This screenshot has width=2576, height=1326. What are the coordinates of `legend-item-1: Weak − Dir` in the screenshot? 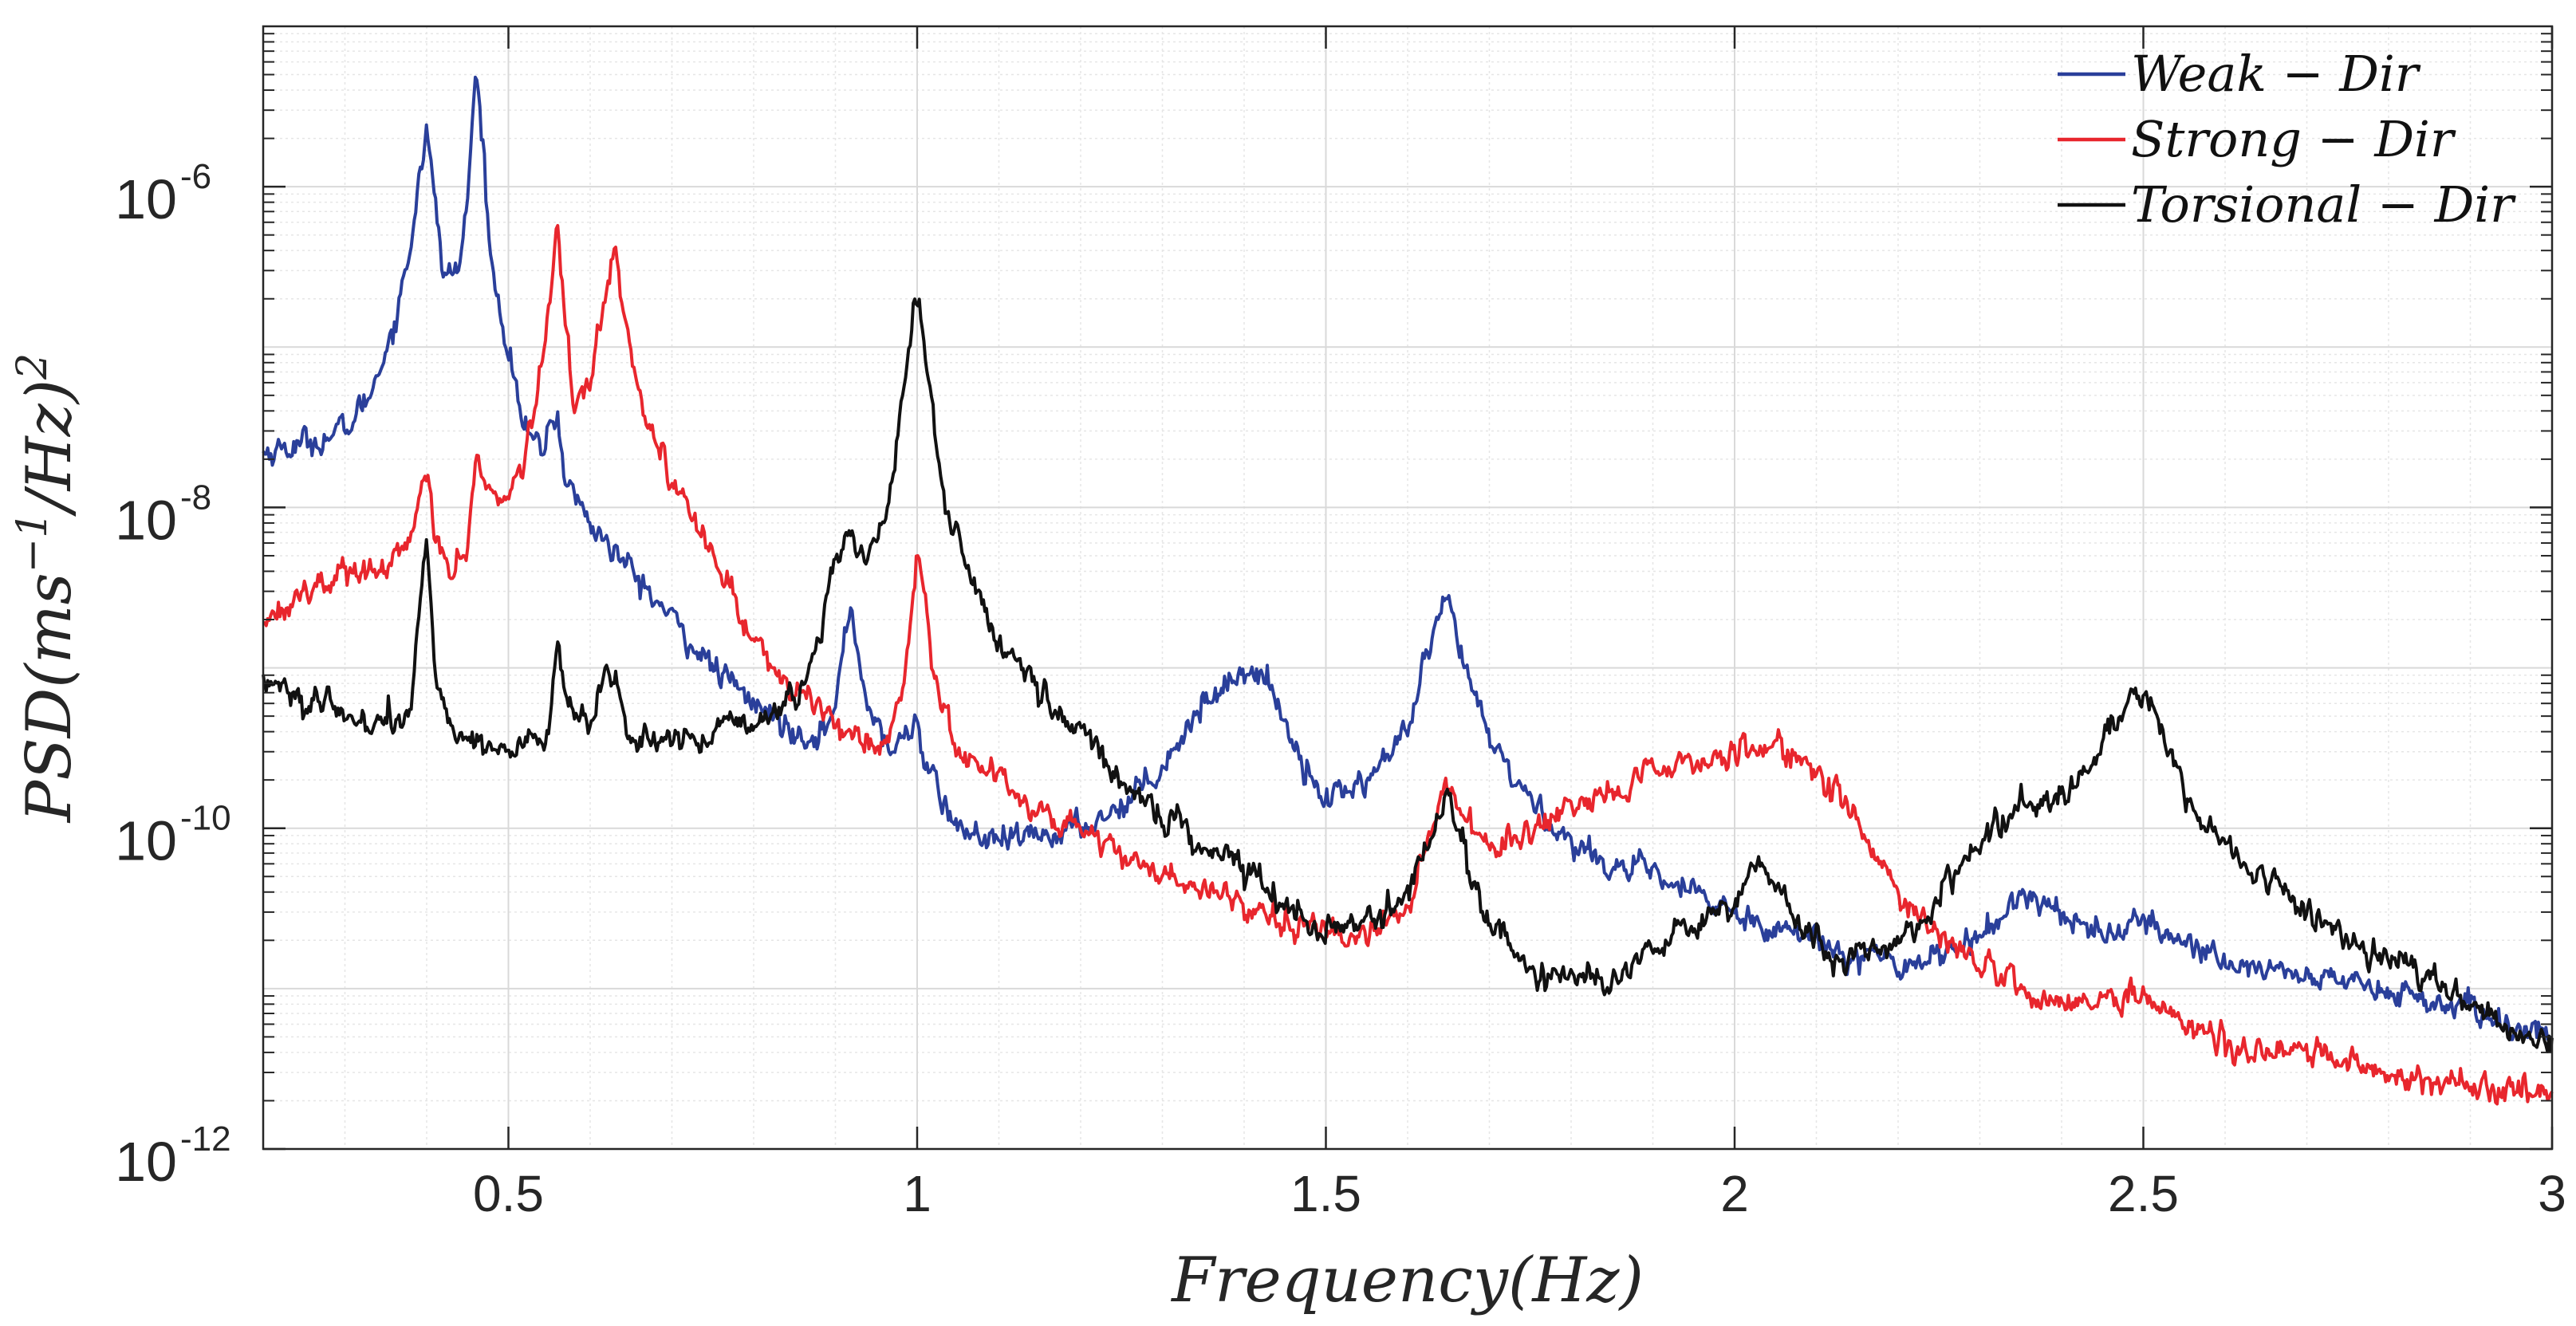 It's located at (2239, 74).